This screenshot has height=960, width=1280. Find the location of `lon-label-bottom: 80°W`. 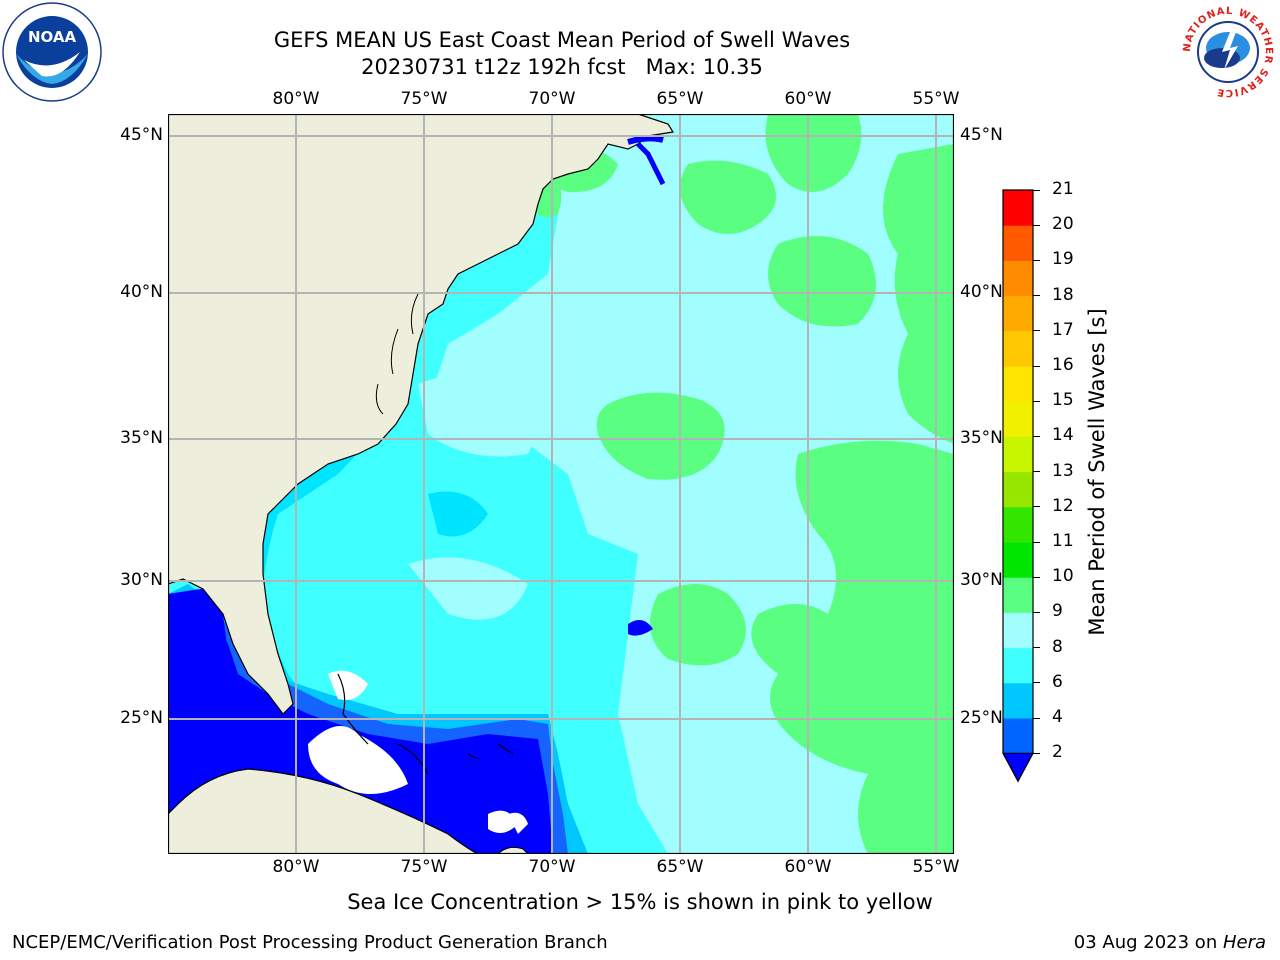

lon-label-bottom: 80°W is located at coordinates (296, 867).